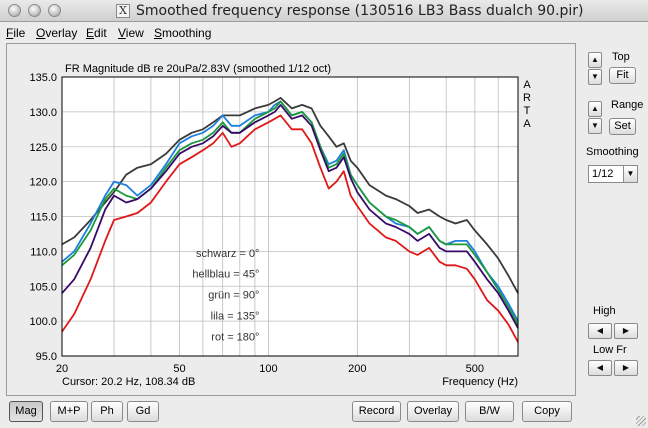 The width and height of the screenshot is (648, 428). Describe the element at coordinates (489, 411) in the screenshot. I see `bw-button: B/W` at that location.